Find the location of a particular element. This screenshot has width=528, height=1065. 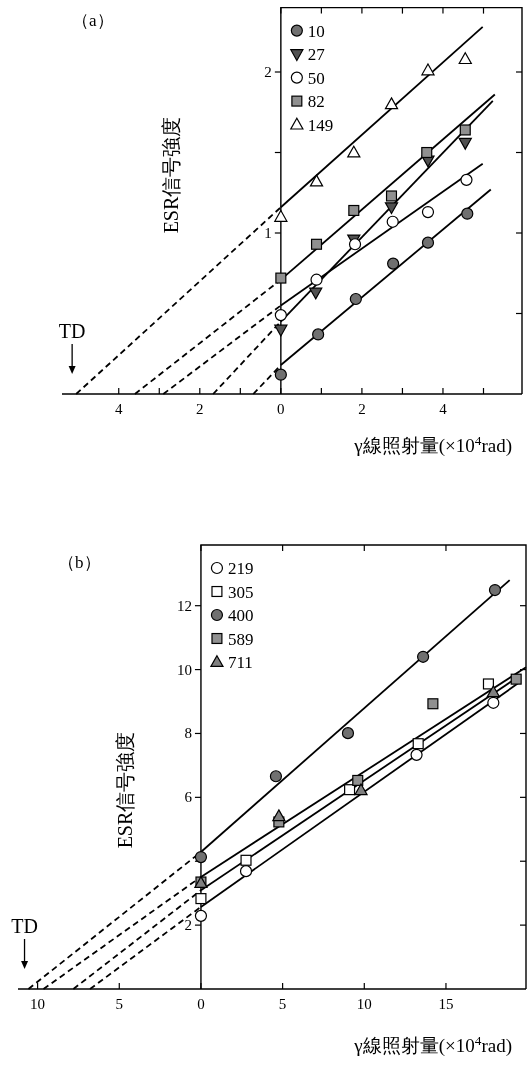

legend-label: 219 is located at coordinates (240, 568).